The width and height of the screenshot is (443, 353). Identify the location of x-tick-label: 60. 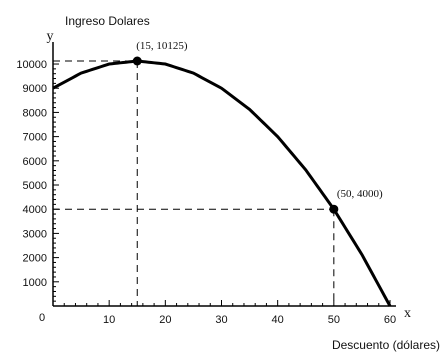
(390, 320).